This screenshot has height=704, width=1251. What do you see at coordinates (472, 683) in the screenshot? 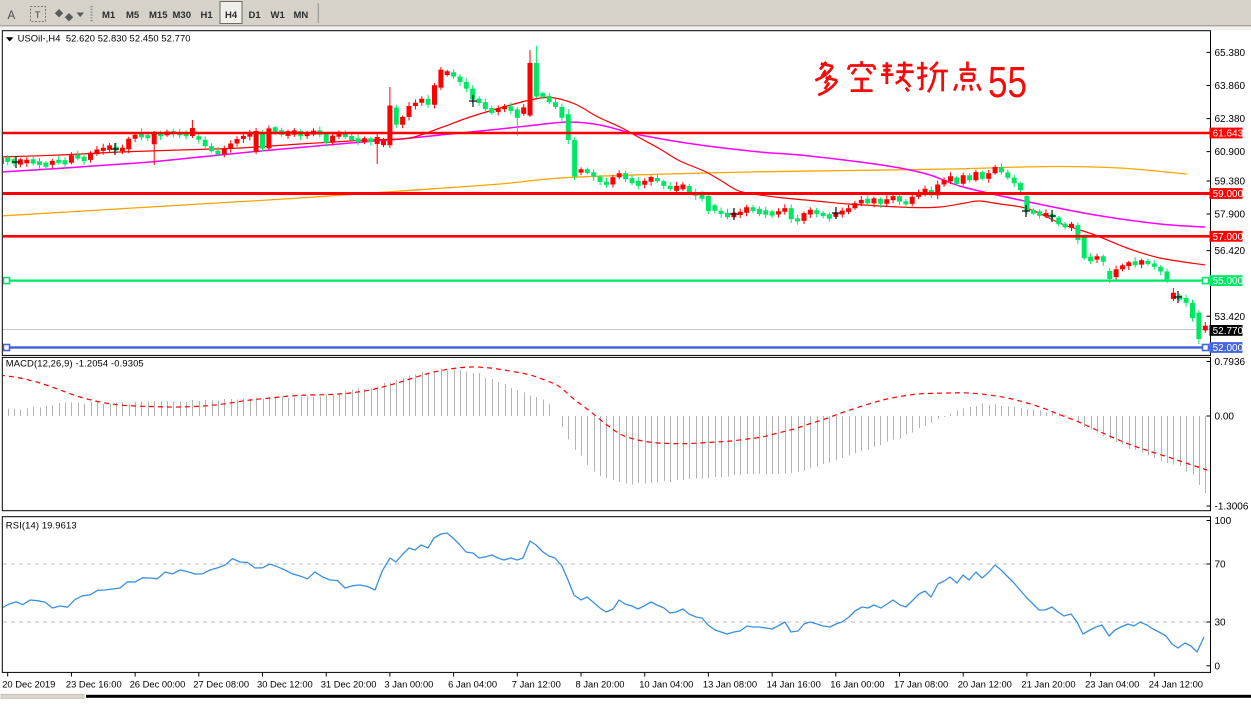
I see `svg-text: 6 Jan 04:00` at bounding box center [472, 683].